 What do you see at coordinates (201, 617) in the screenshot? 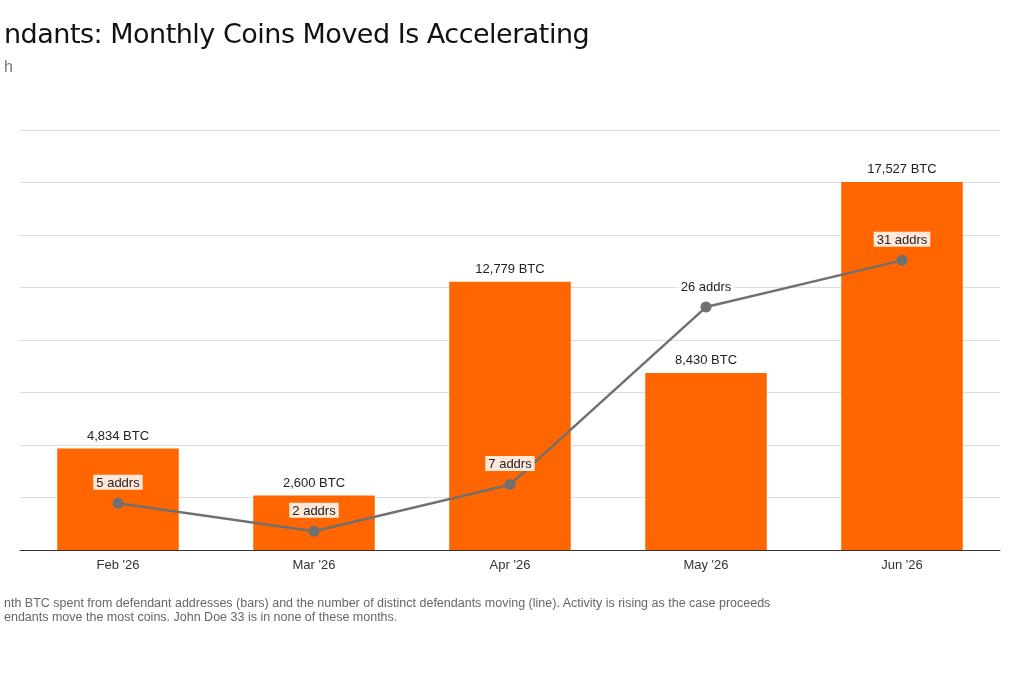
I see `text: endants move the most coins. John Doe 33 is in none of these months.` at bounding box center [201, 617].